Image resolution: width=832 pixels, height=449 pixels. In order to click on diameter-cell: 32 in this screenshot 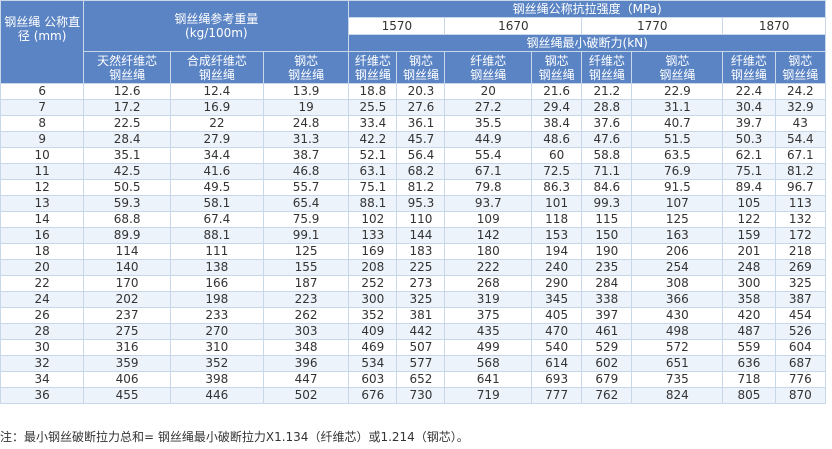, I will do `click(42, 363)`.